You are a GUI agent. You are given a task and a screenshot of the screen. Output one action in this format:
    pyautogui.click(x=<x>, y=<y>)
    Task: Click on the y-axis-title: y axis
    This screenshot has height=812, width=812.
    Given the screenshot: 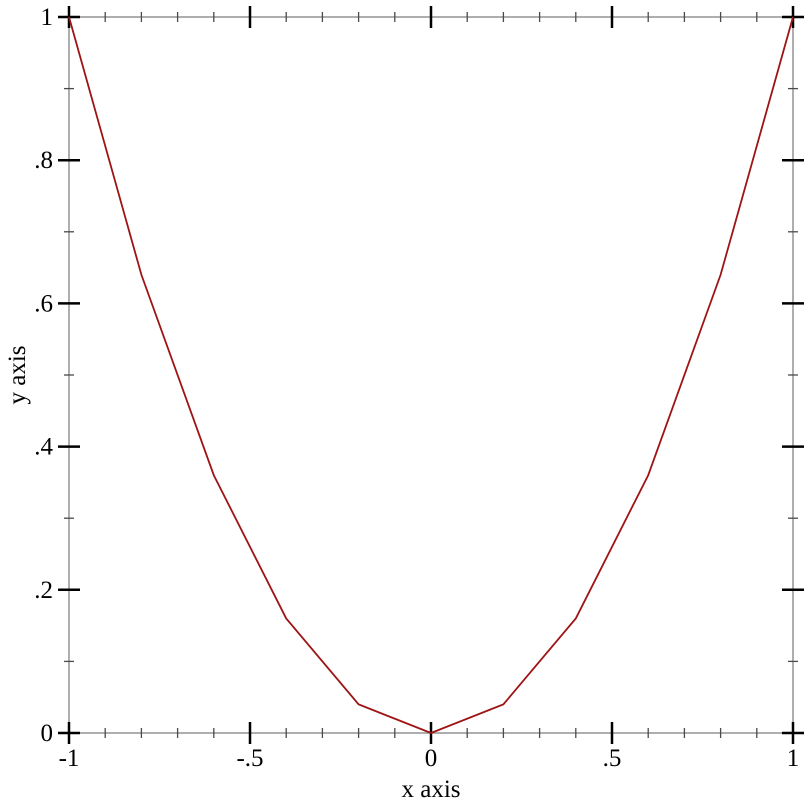 What is the action you would take?
    pyautogui.click(x=17, y=374)
    